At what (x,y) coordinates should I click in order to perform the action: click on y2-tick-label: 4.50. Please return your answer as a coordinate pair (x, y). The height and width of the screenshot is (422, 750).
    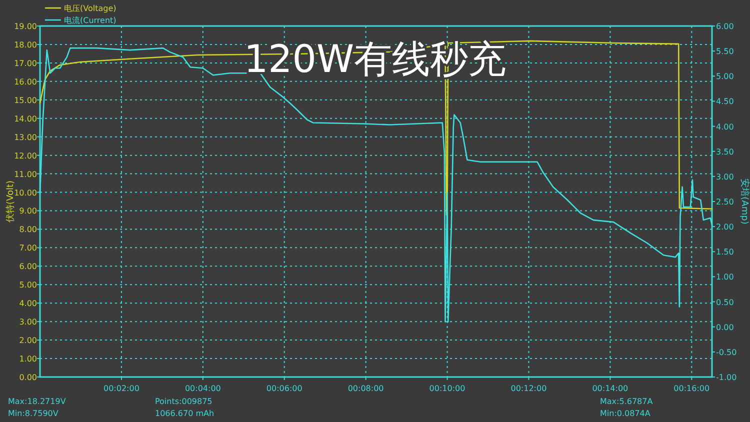
    Looking at the image, I should click on (725, 101).